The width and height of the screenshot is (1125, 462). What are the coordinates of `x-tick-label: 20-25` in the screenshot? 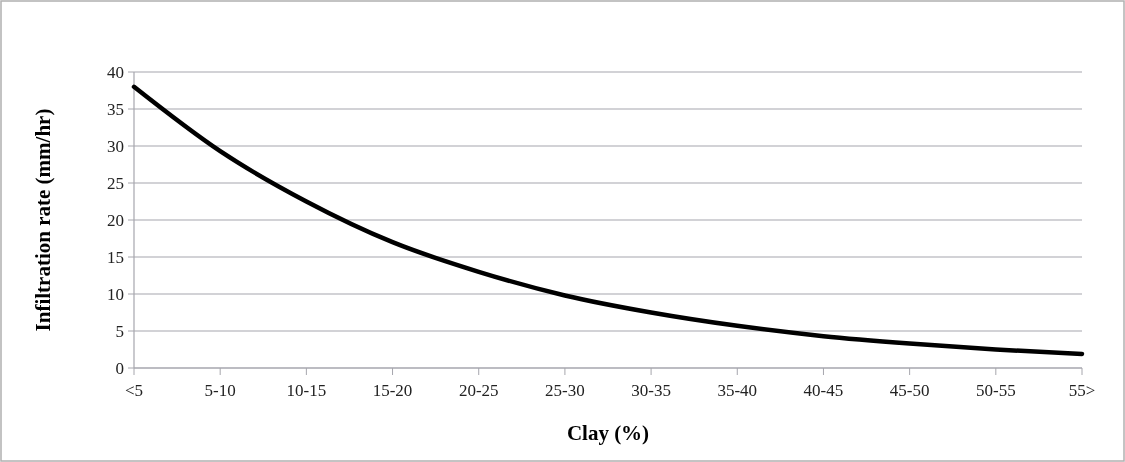 It's located at (478, 390).